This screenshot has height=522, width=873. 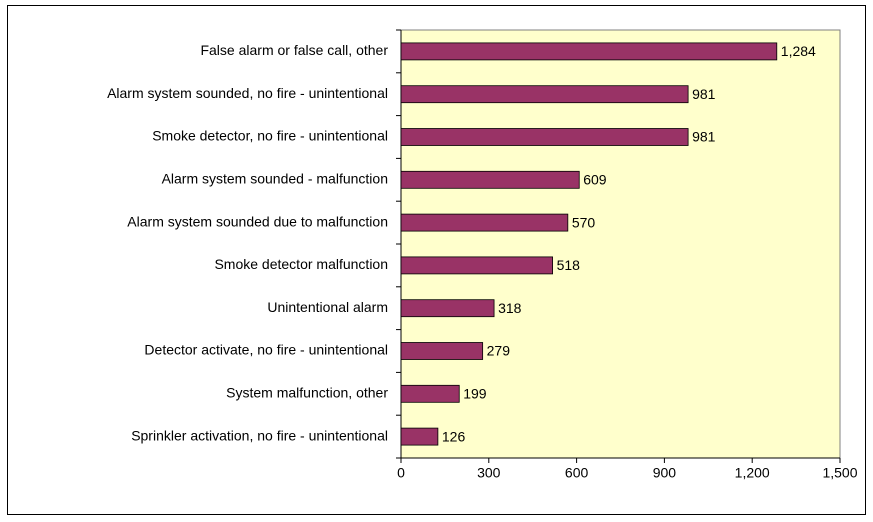 I want to click on y-tick-label: System malfunction, other, so click(x=307, y=393).